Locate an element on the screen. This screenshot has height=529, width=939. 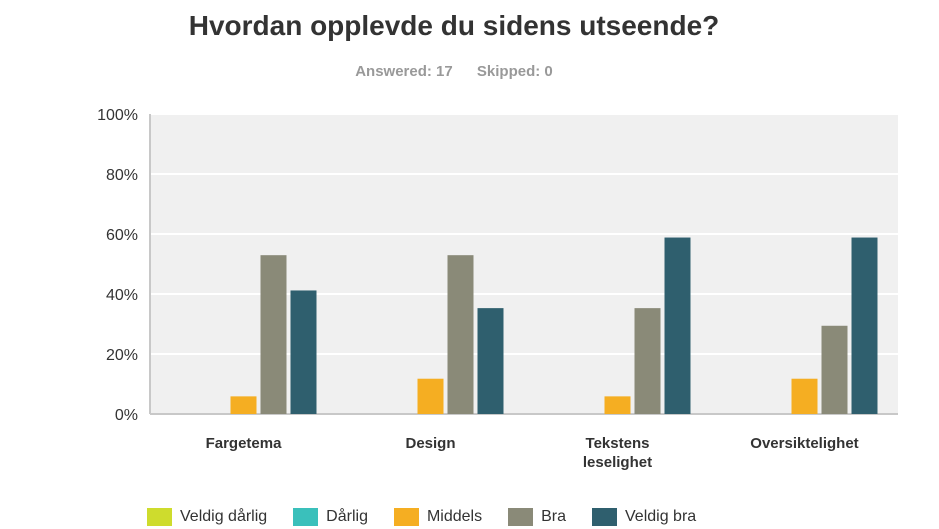
bar-oversiktelighet-veldig-bra is located at coordinates (864, 325).